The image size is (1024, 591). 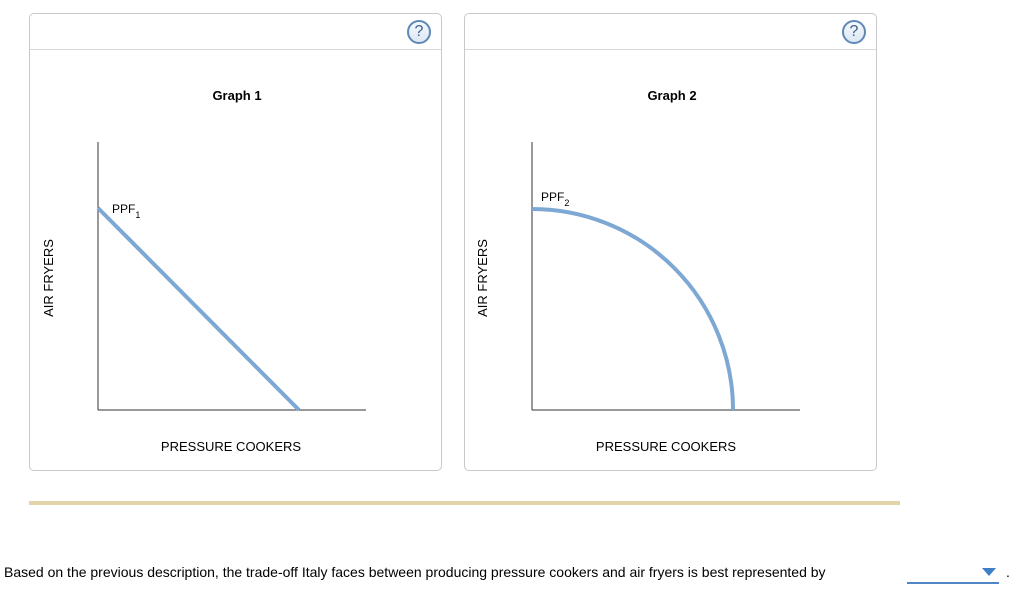 I want to click on graph2-panel-header: ?, so click(x=670, y=32).